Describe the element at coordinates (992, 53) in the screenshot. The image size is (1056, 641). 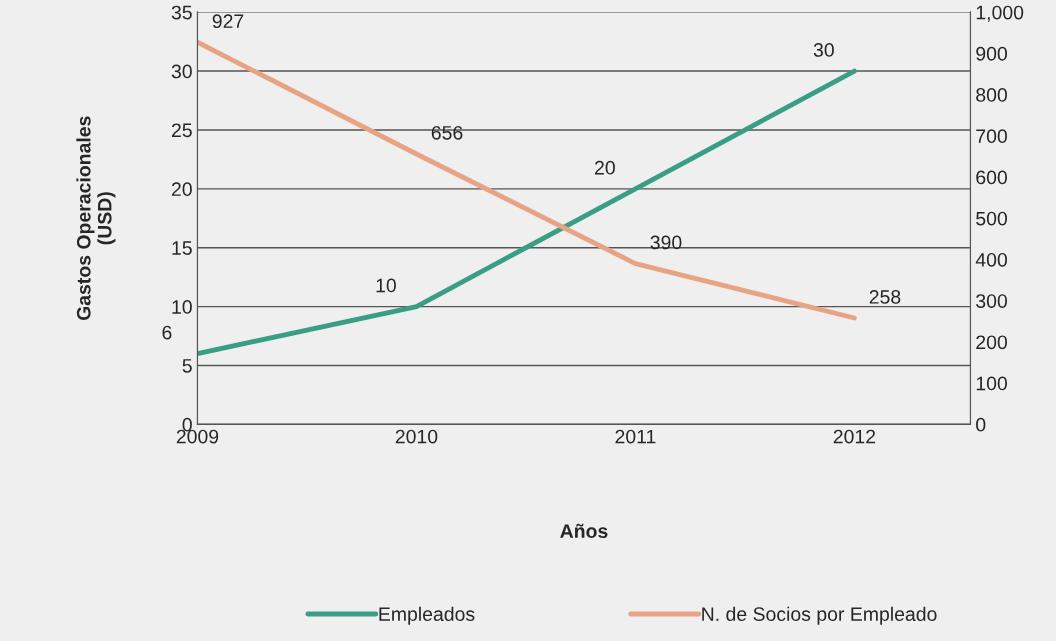
I see `y2-tick-label: 900` at that location.